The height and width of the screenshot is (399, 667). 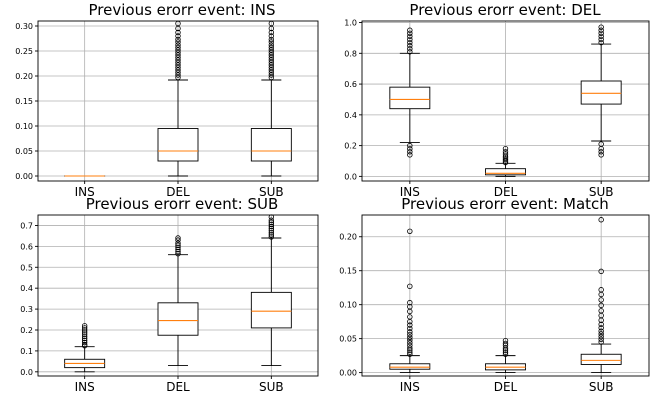 I want to click on y-tick-label: 0.15, so click(x=24, y=101).